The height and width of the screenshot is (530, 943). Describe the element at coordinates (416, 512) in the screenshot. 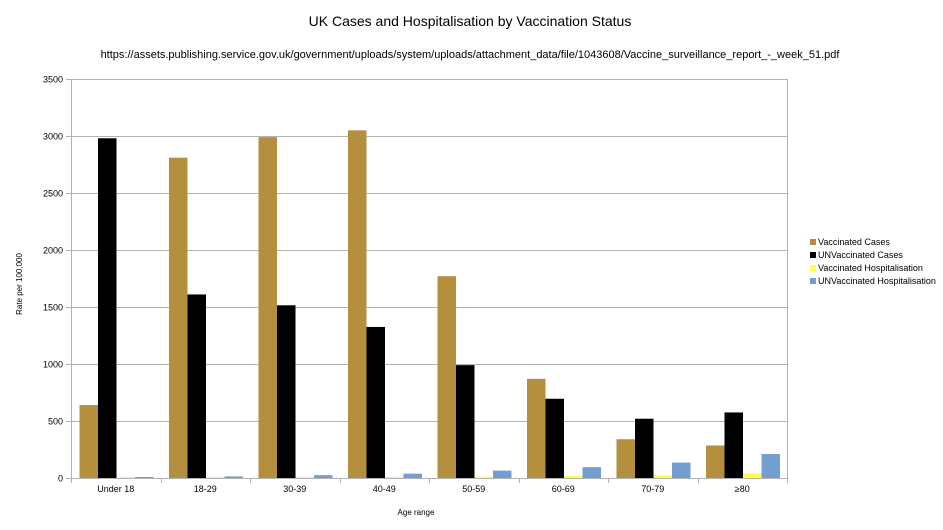

I see `x-axis-label: Age range` at that location.